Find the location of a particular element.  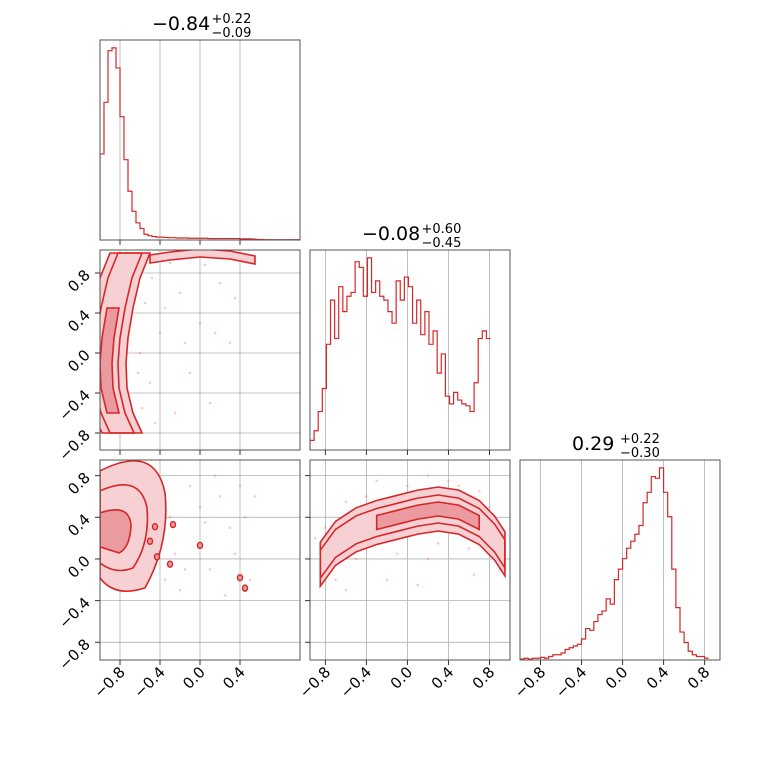

x-tick-label: −0.8 is located at coordinates (530, 682).